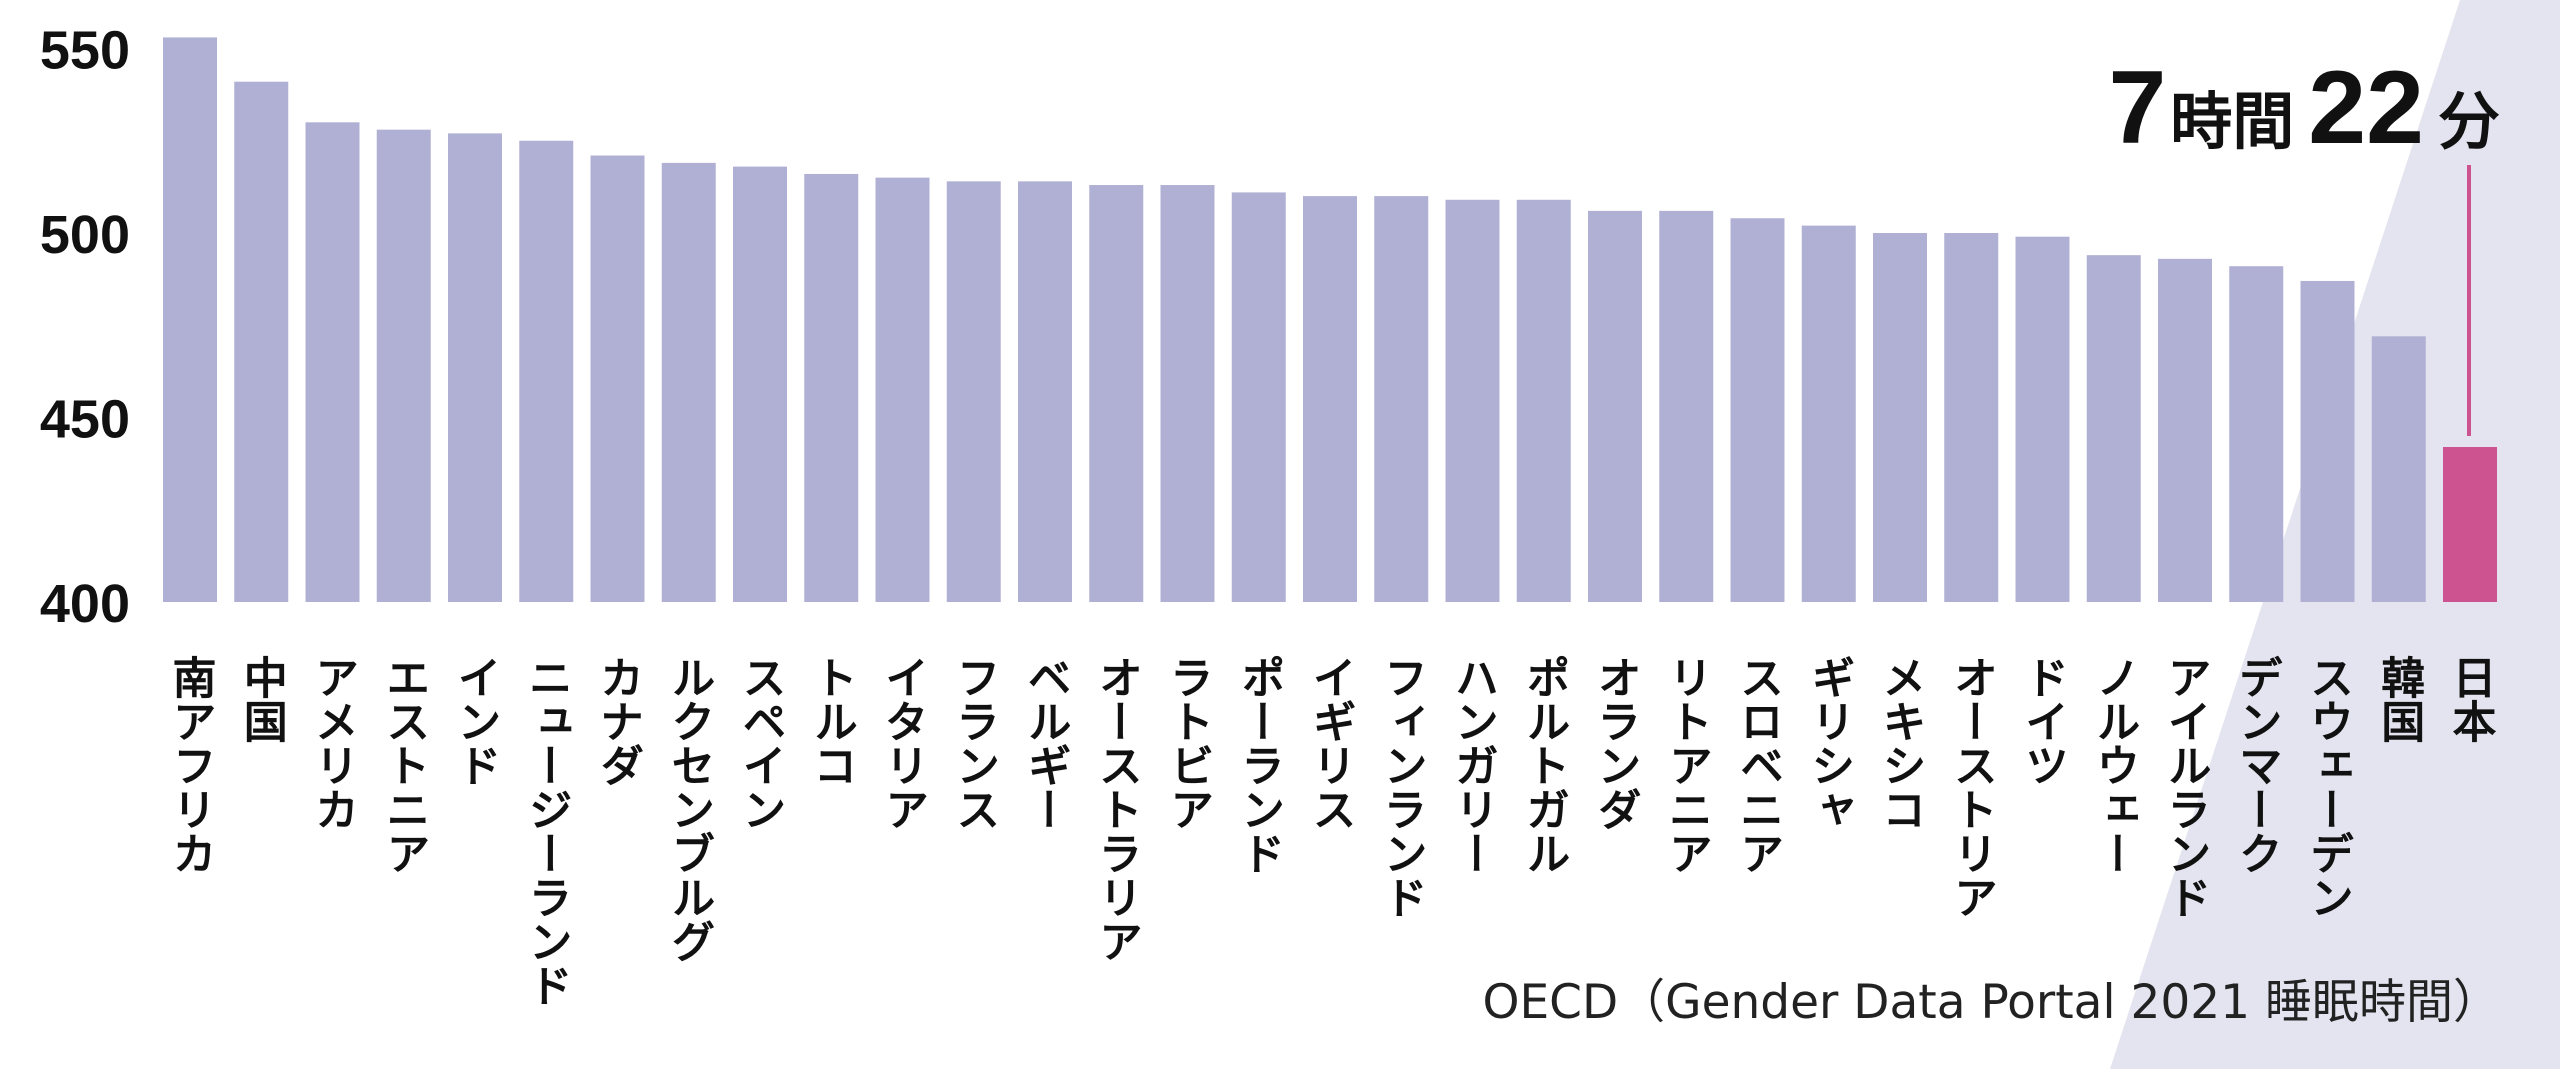  I want to click on category-label: ドイツ, so click(2042, 721).